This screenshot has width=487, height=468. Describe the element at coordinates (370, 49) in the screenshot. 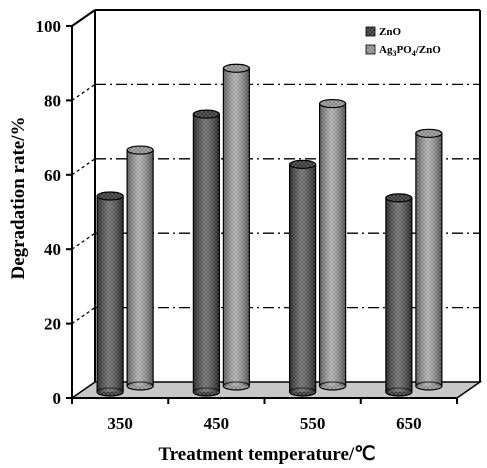

I see `legend-swatch-composite` at that location.